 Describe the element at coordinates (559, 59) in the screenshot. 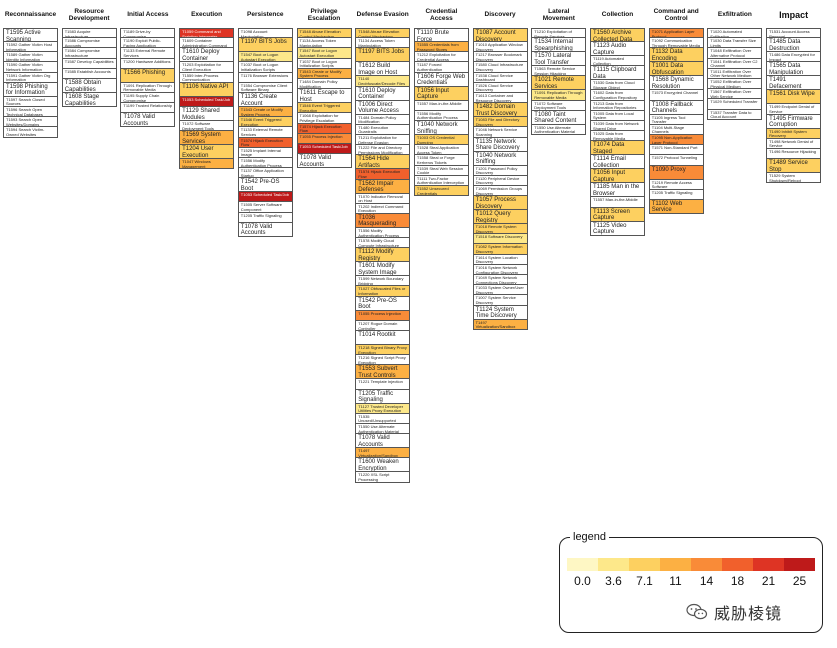

I see `technique-cell: T1570 Lateral Tool Transfer` at that location.